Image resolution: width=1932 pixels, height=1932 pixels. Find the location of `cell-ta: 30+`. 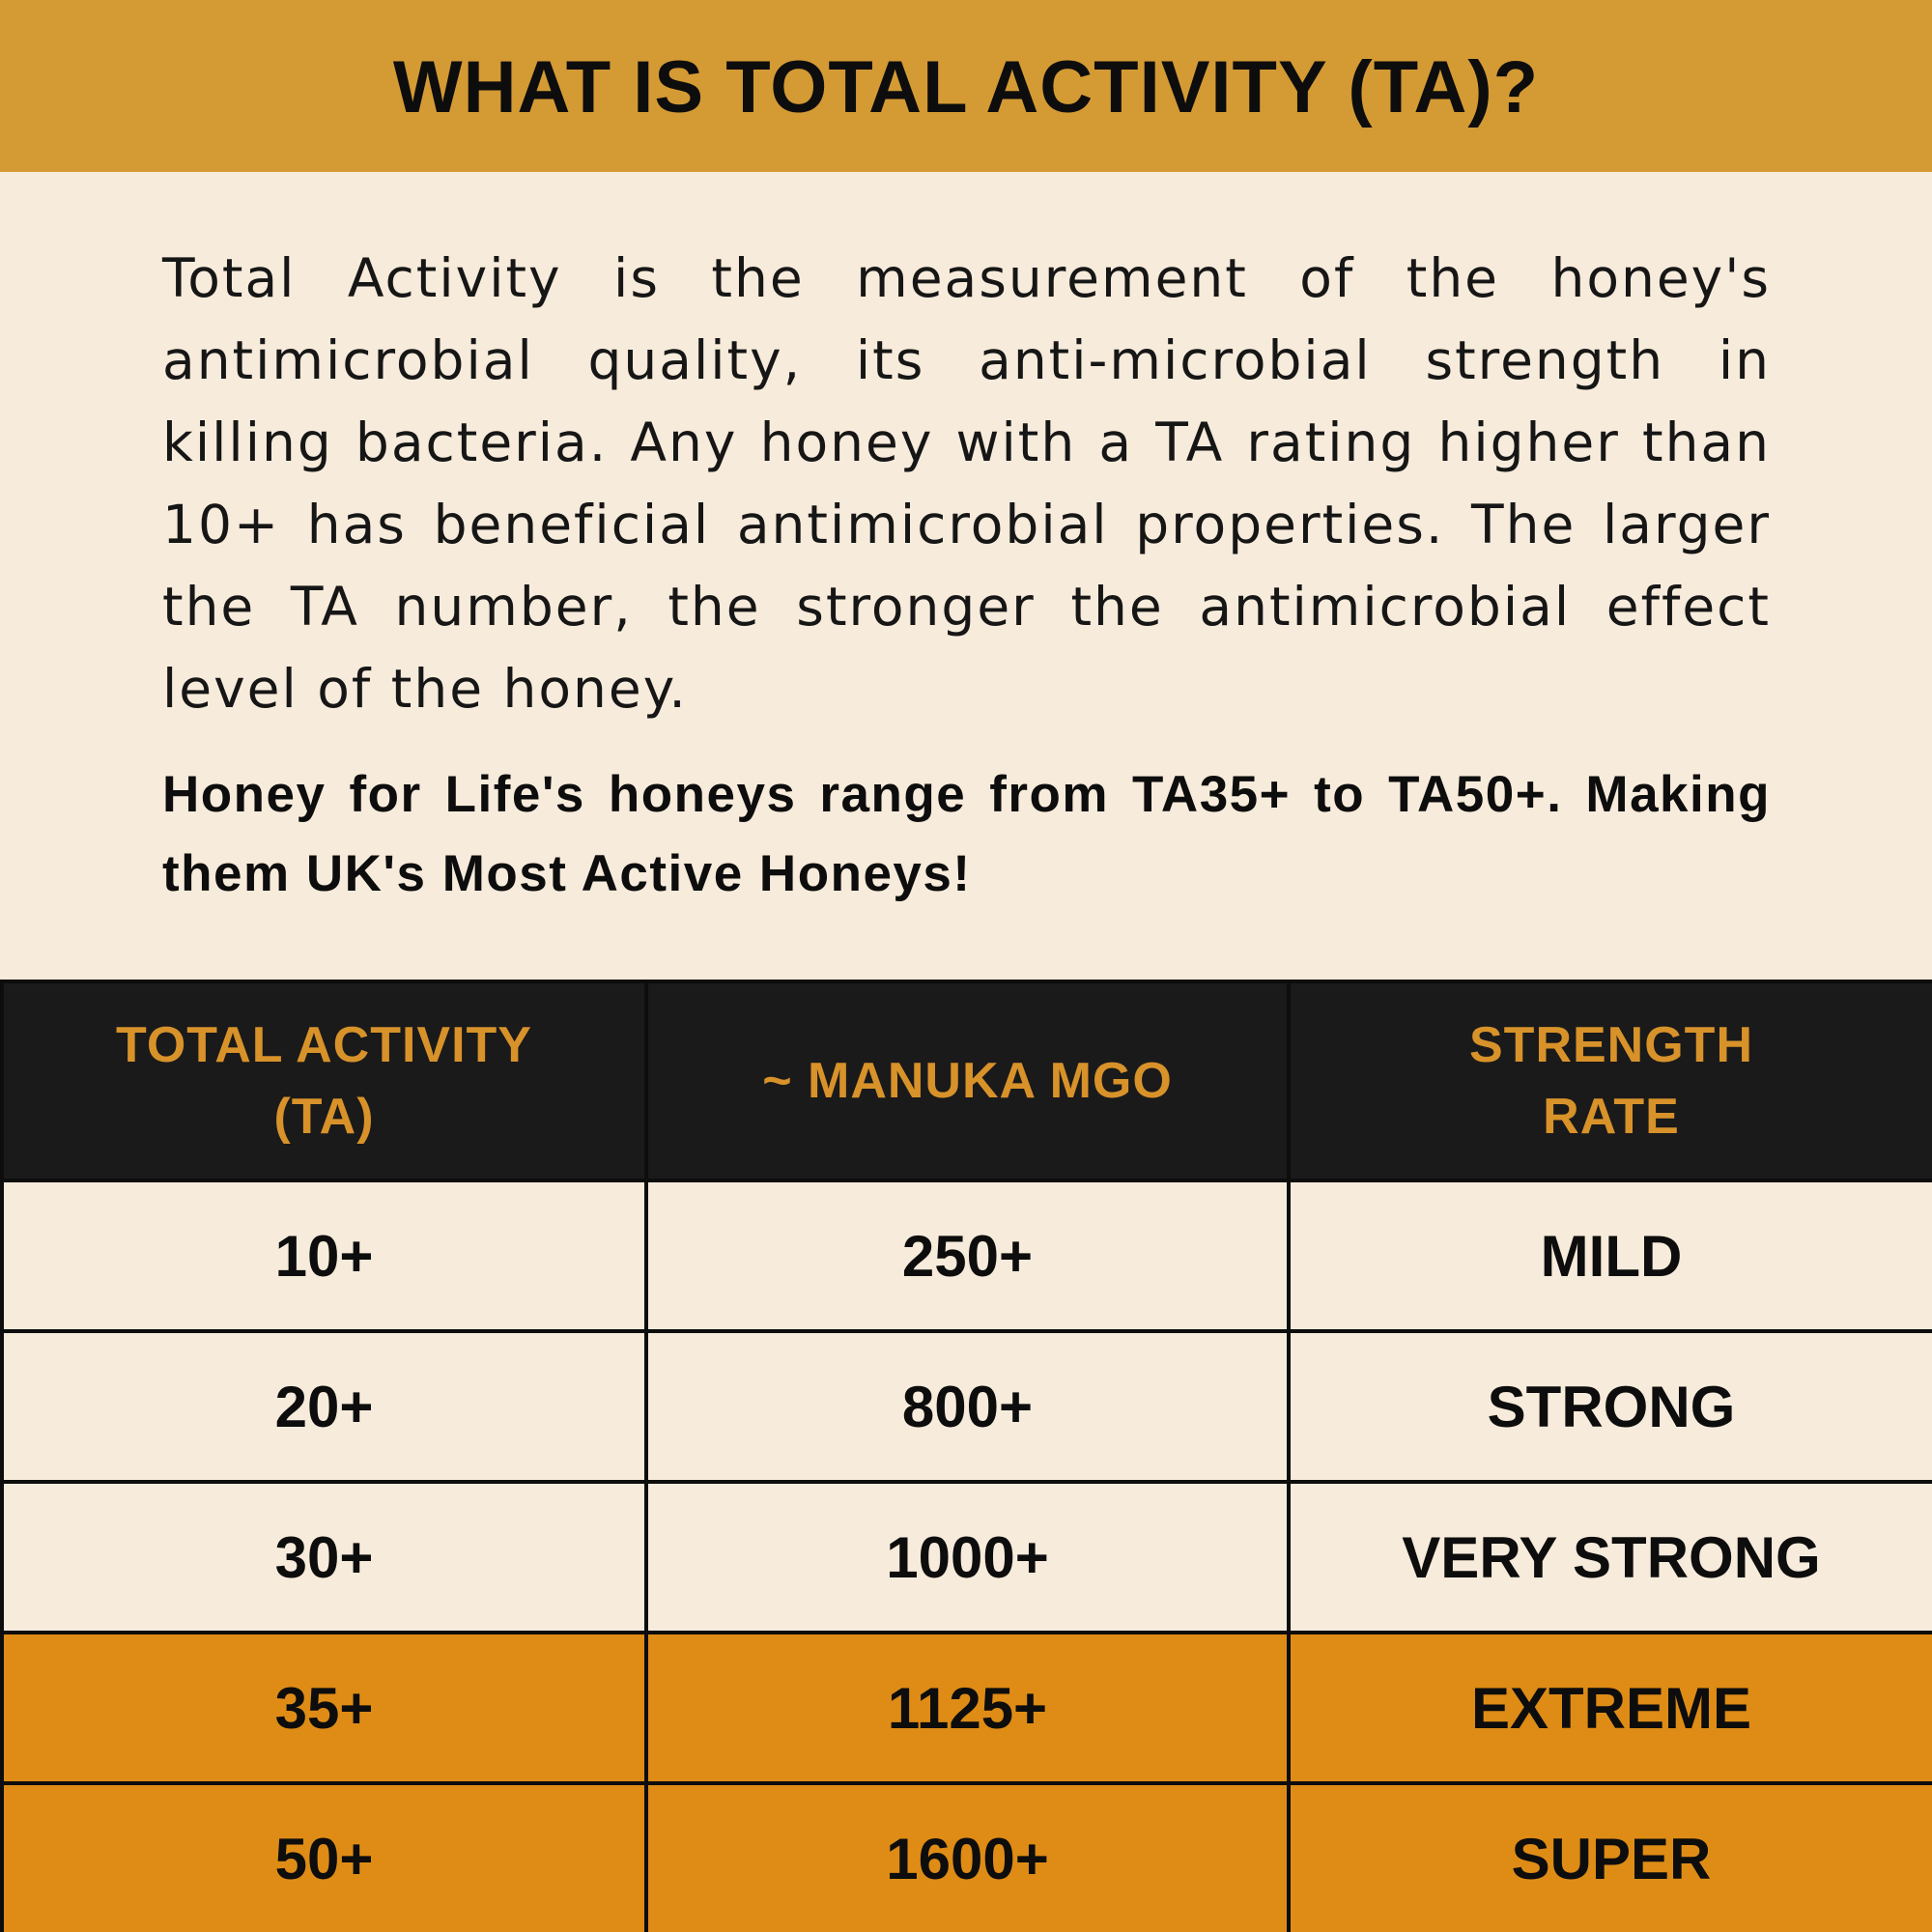

cell-ta: 30+ is located at coordinates (324, 1557).